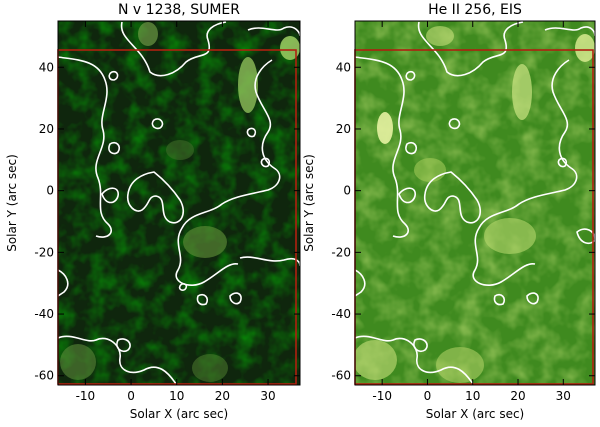 This screenshot has height=427, width=600. What do you see at coordinates (475, 10) in the screenshot?
I see `panel-title: He II 256, EIS` at bounding box center [475, 10].